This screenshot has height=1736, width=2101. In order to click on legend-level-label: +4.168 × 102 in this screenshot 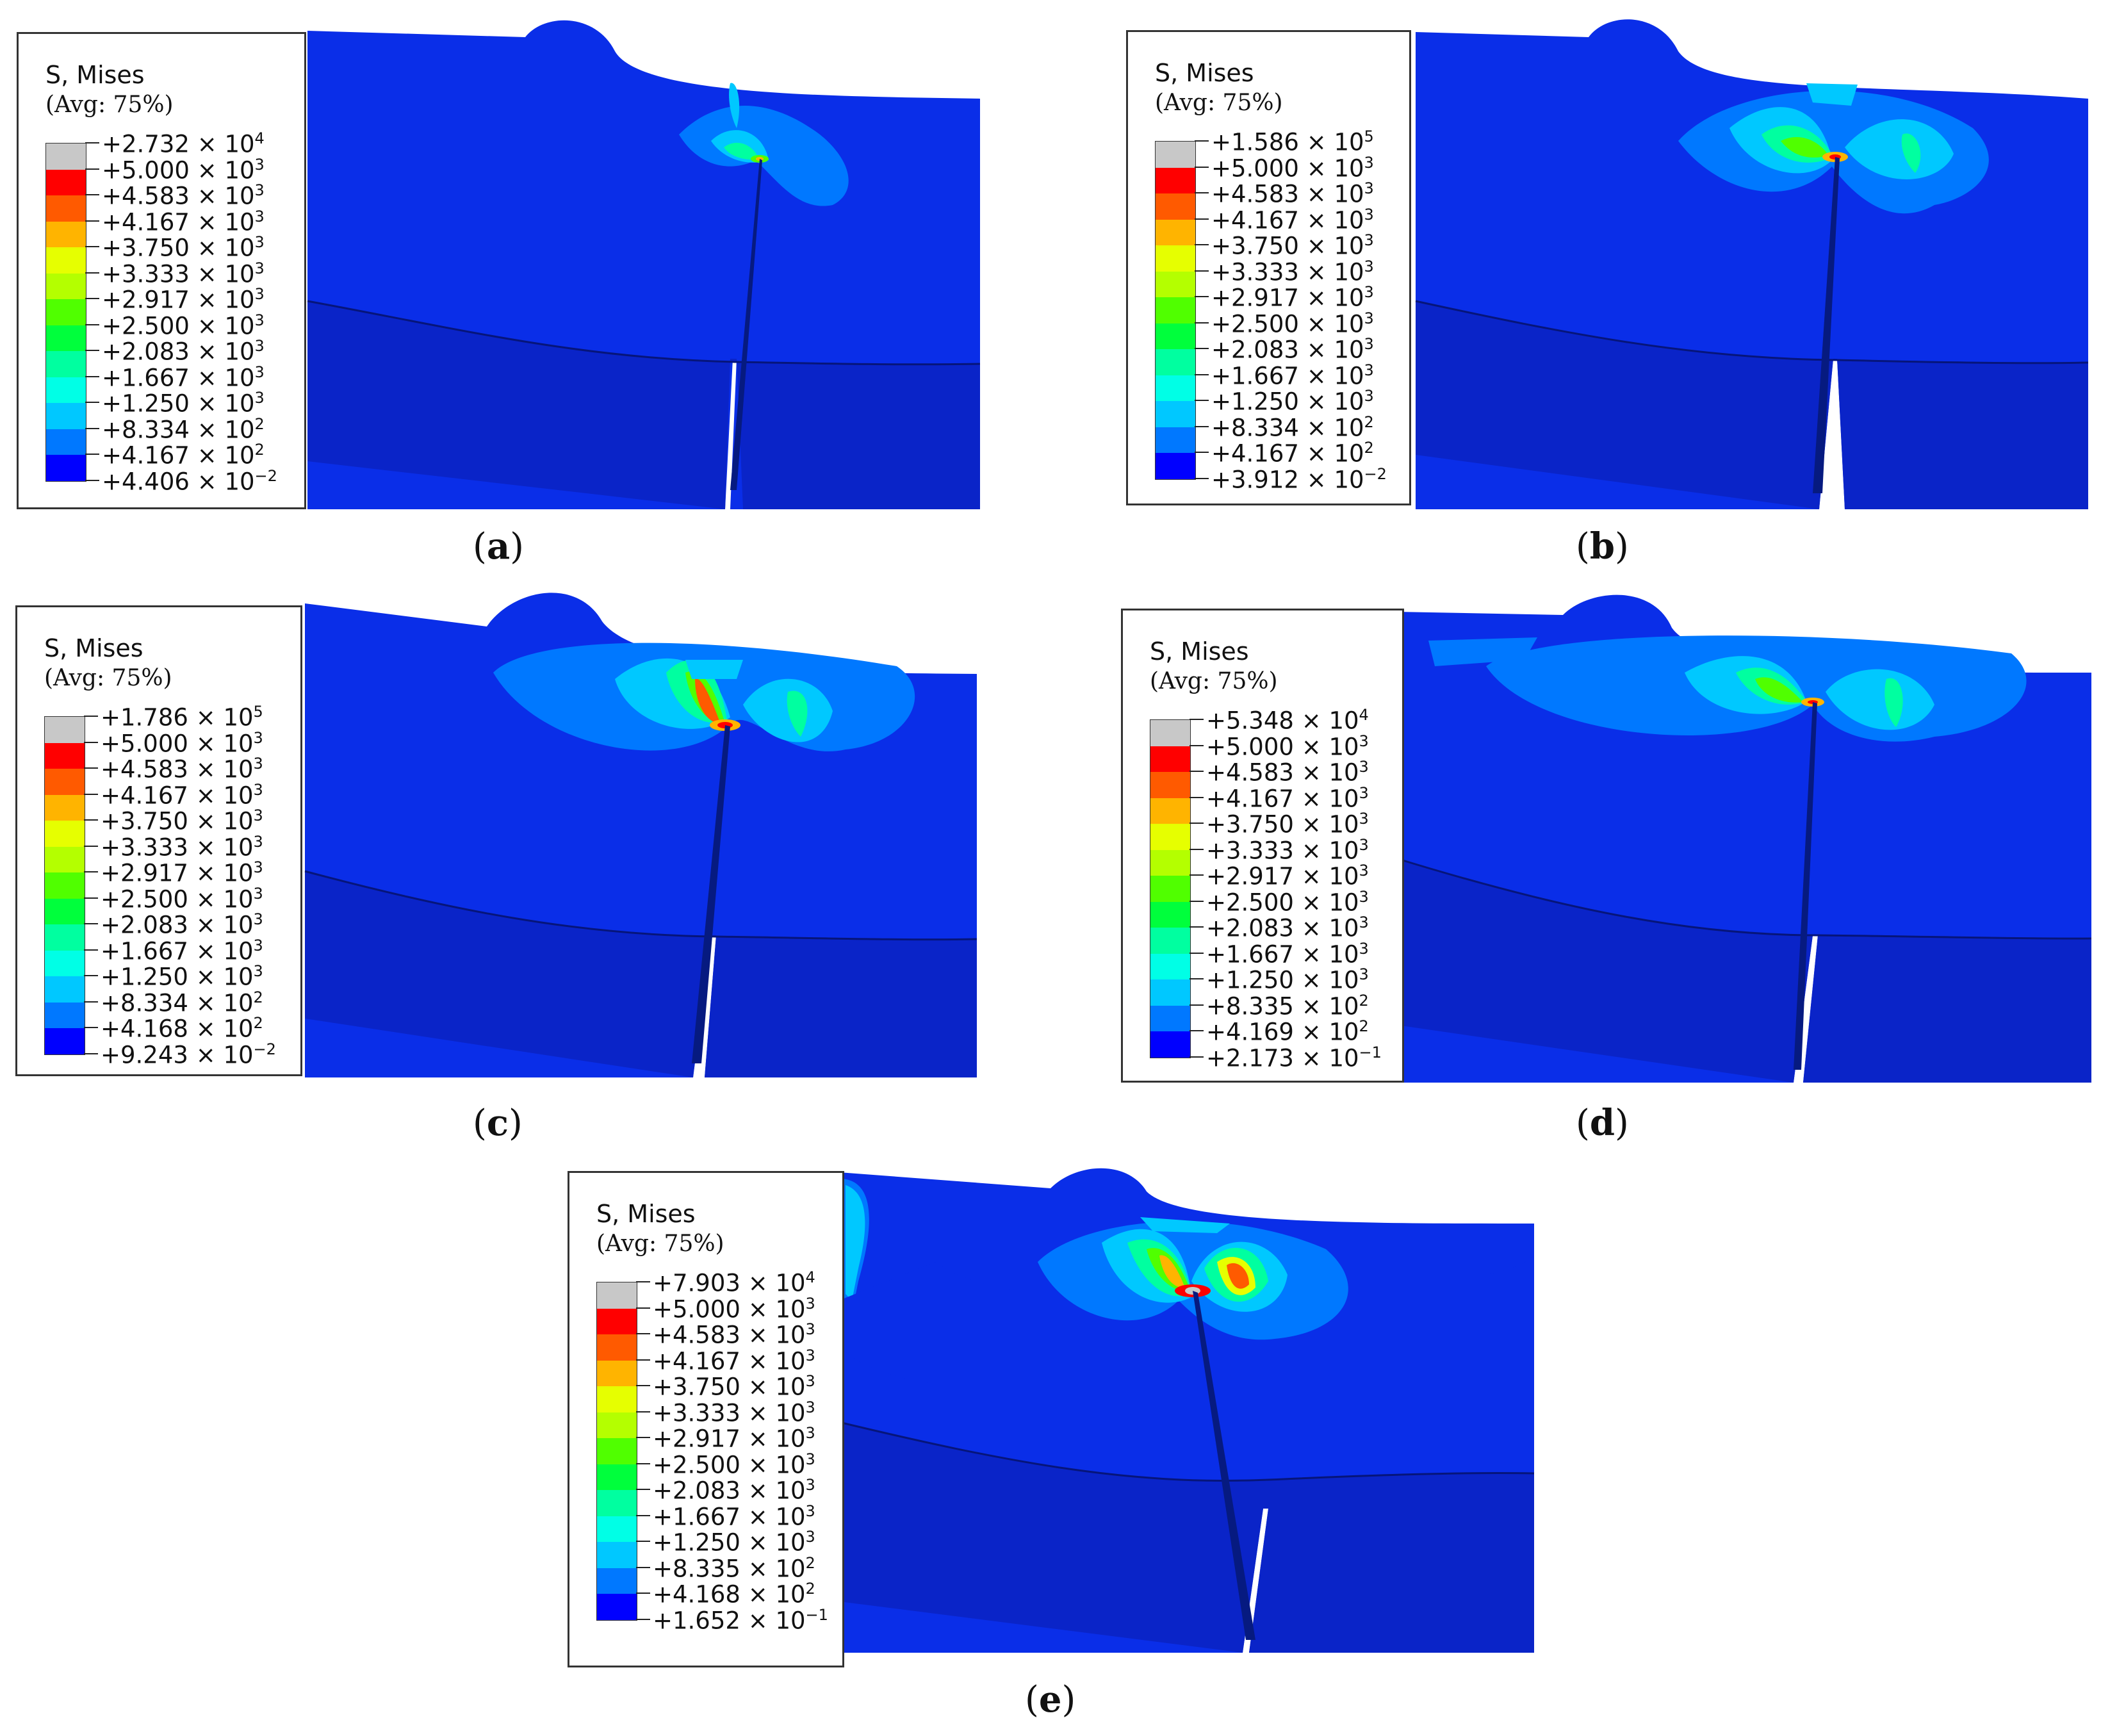, I will do `click(182, 1028)`.